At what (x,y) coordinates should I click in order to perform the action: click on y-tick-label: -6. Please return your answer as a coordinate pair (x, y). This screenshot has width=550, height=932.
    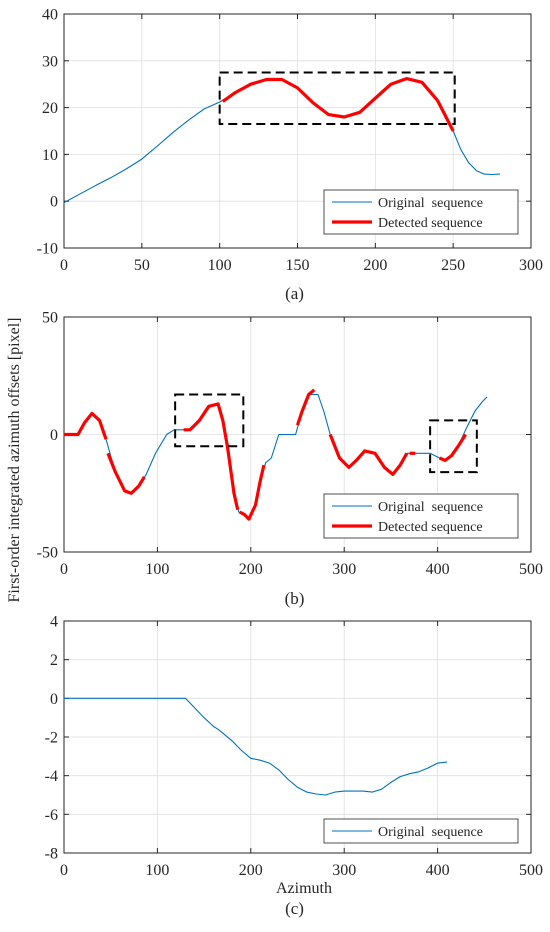
    Looking at the image, I should click on (51, 815).